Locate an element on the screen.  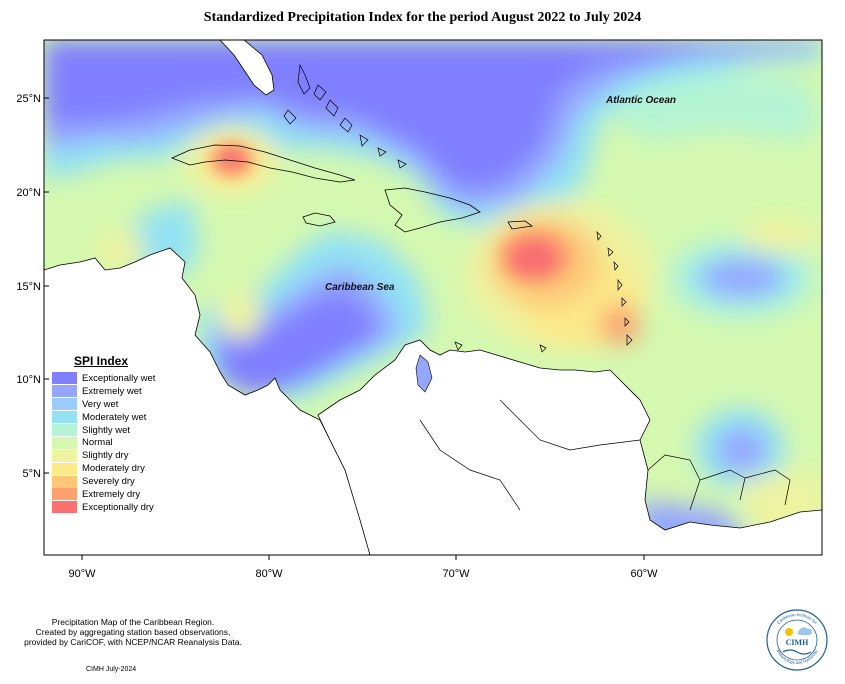
lat-label-20: 20°N is located at coordinates (28, 193).